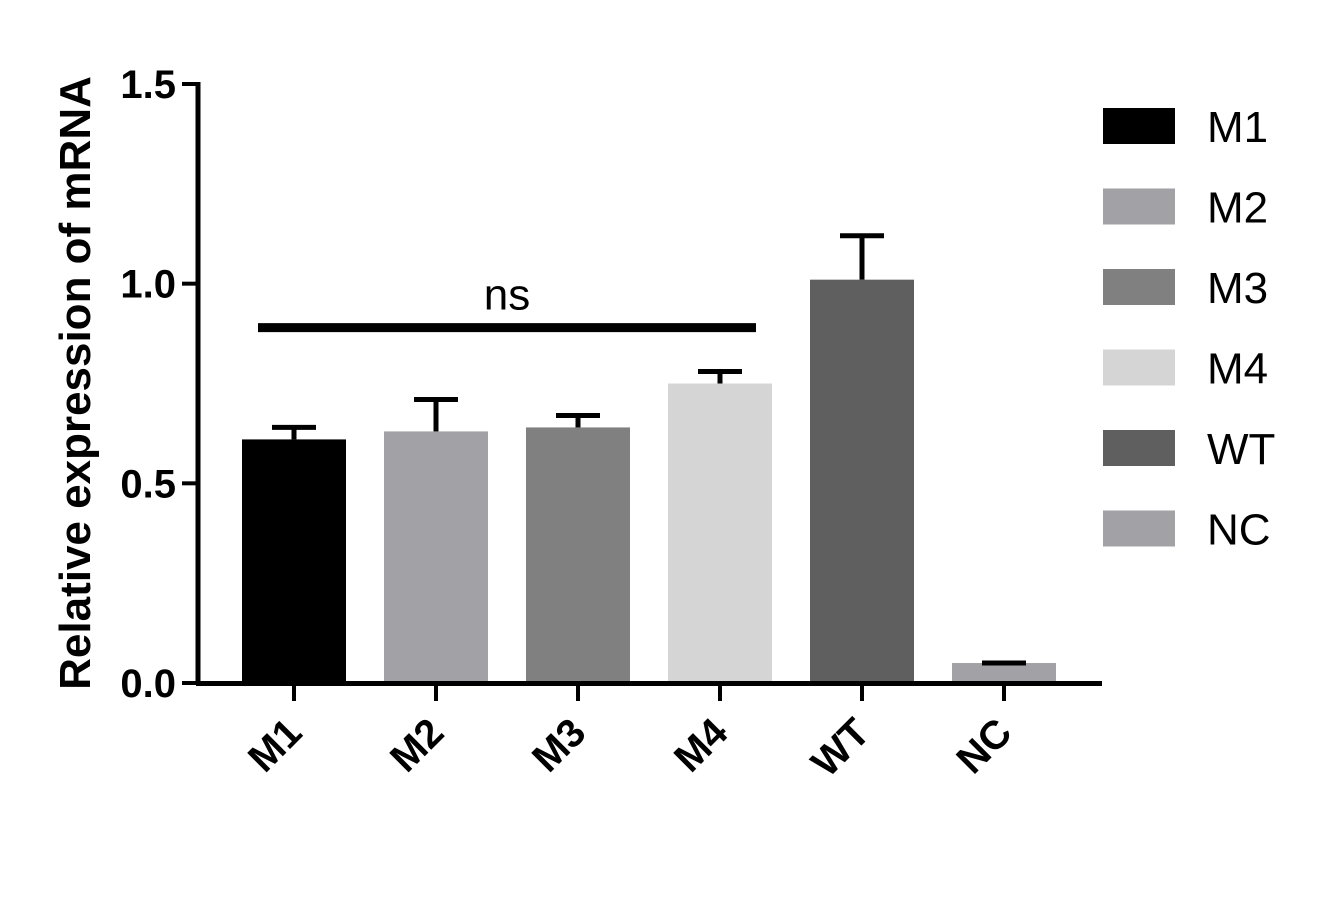  Describe the element at coordinates (159, 384) in the screenshot. I see `y-axis-ticks: 0.0 0.5 1.0 1.5` at that location.